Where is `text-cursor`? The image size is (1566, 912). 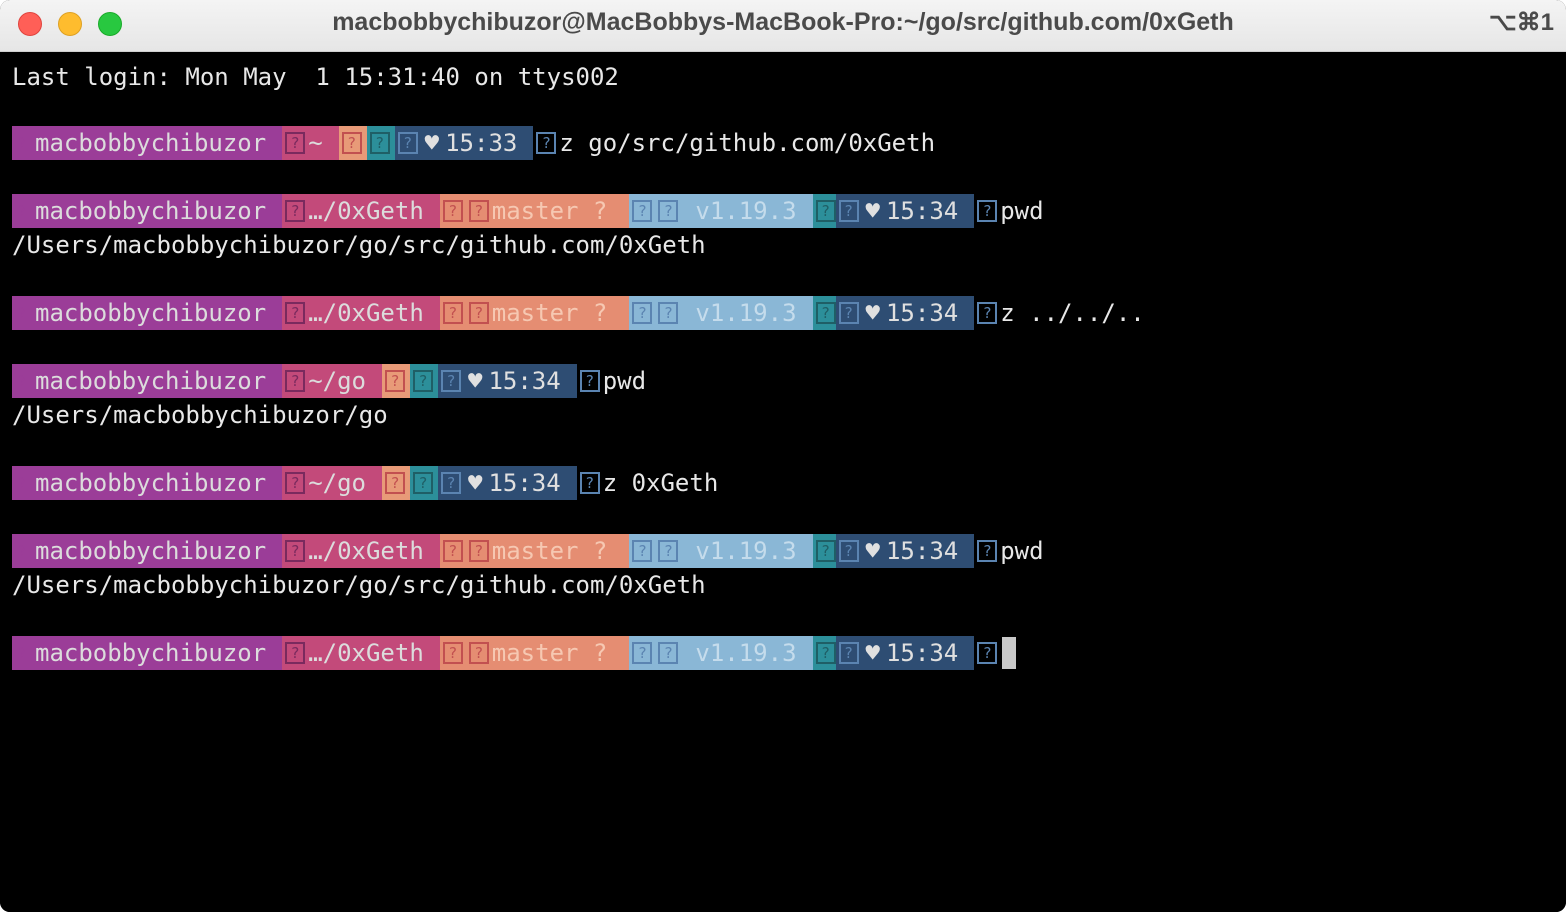 text-cursor is located at coordinates (1009, 653).